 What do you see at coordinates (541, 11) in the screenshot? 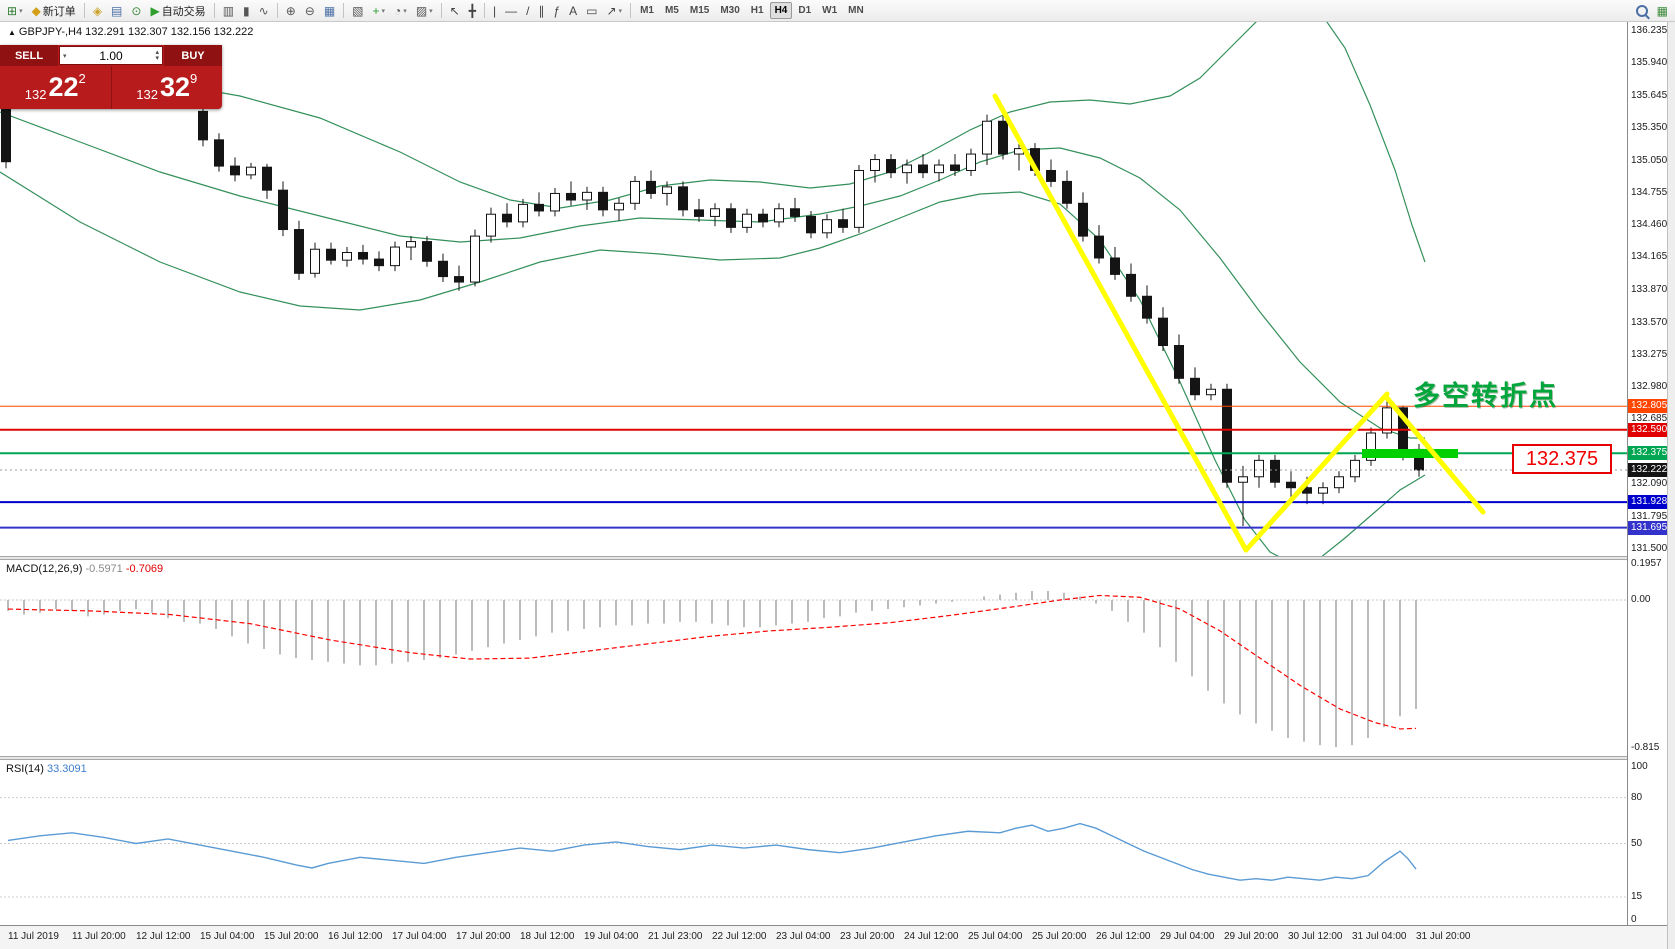
I see `channel-button: ∥` at bounding box center [541, 11].